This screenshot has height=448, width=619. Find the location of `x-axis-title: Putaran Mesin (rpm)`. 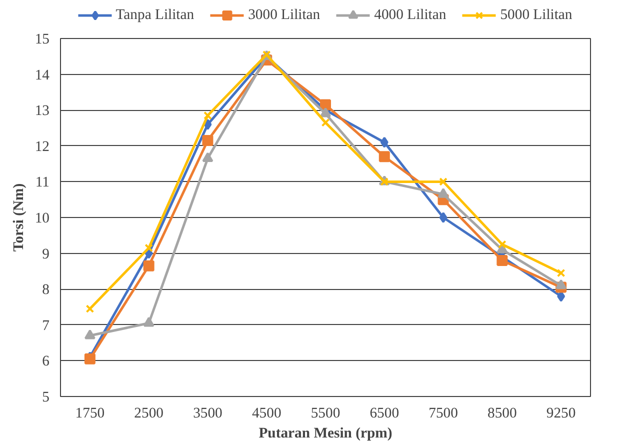

x-axis-title: Putaran Mesin (rpm) is located at coordinates (325, 434).